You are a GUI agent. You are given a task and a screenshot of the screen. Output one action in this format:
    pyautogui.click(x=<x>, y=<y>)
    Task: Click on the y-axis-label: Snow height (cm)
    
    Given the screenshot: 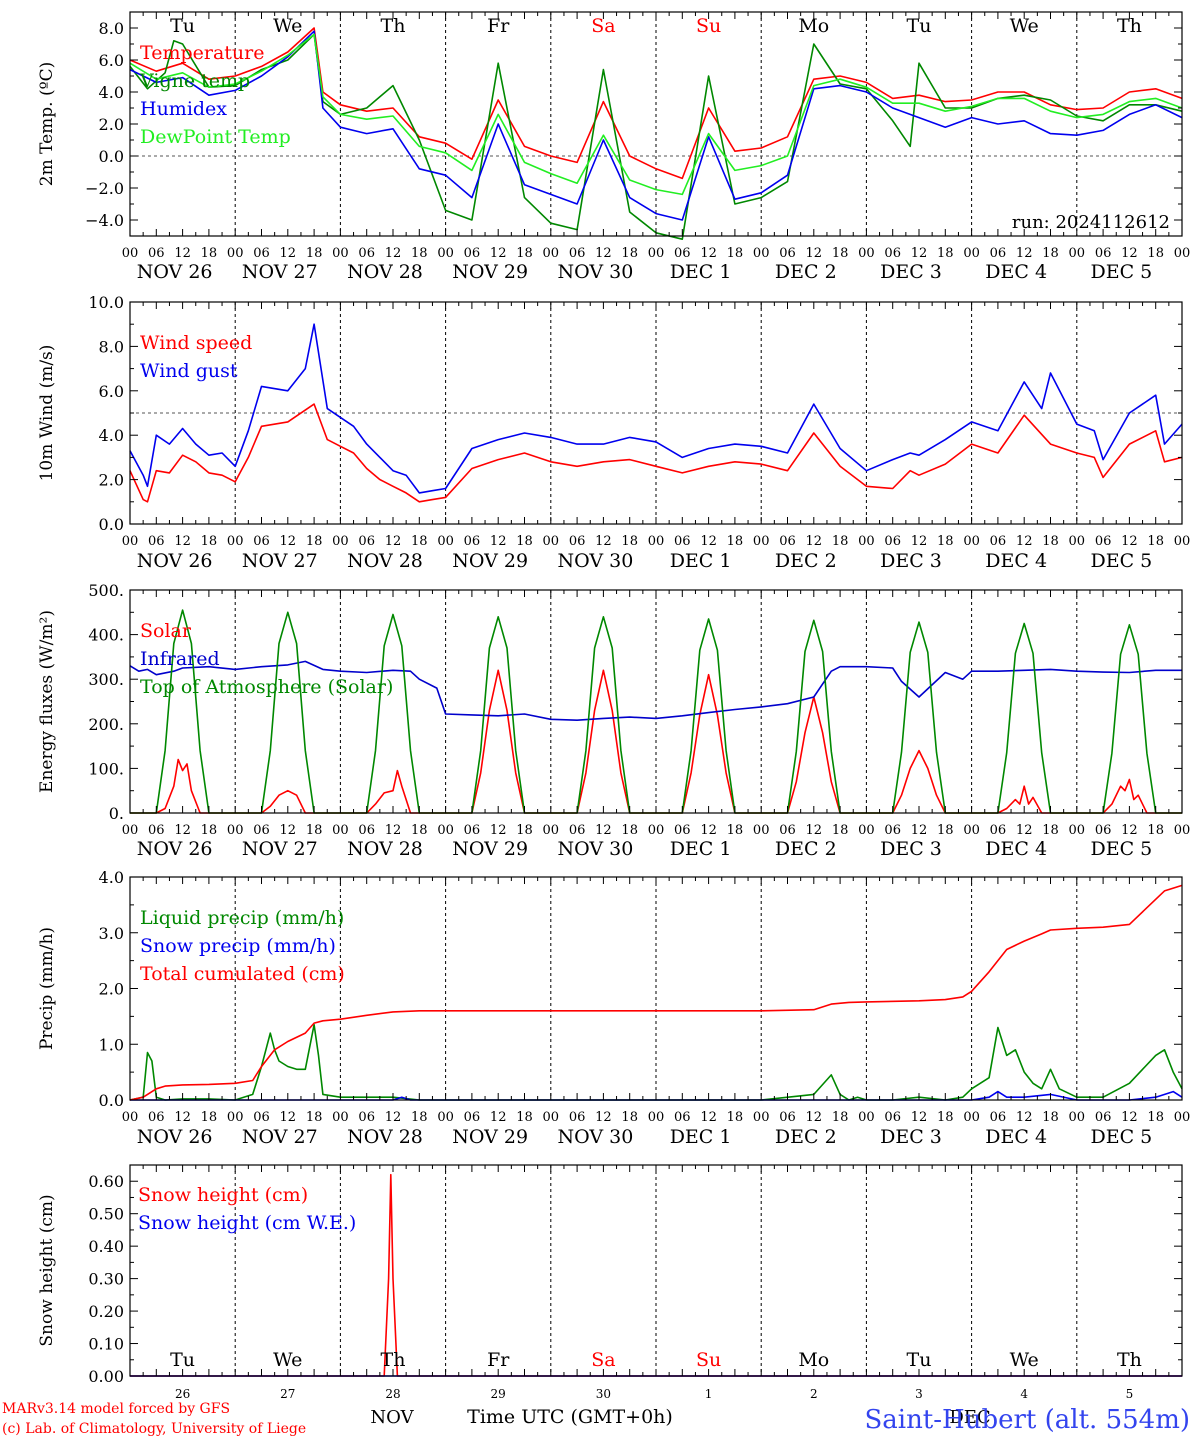 What is the action you would take?
    pyautogui.click(x=47, y=1270)
    